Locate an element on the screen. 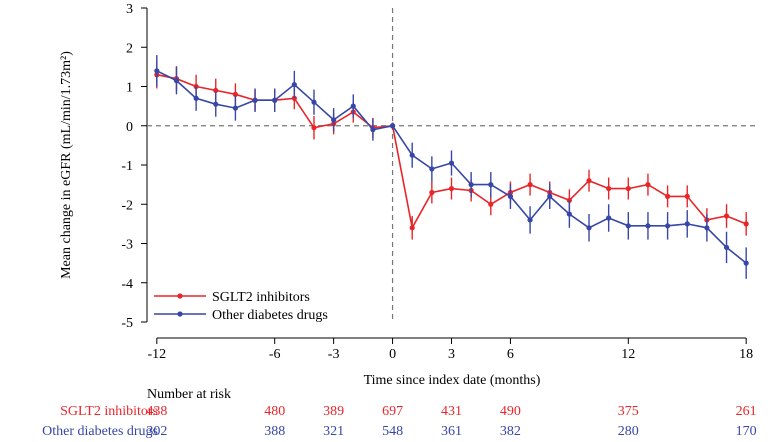  y-tick-label: 1 is located at coordinates (129, 88).